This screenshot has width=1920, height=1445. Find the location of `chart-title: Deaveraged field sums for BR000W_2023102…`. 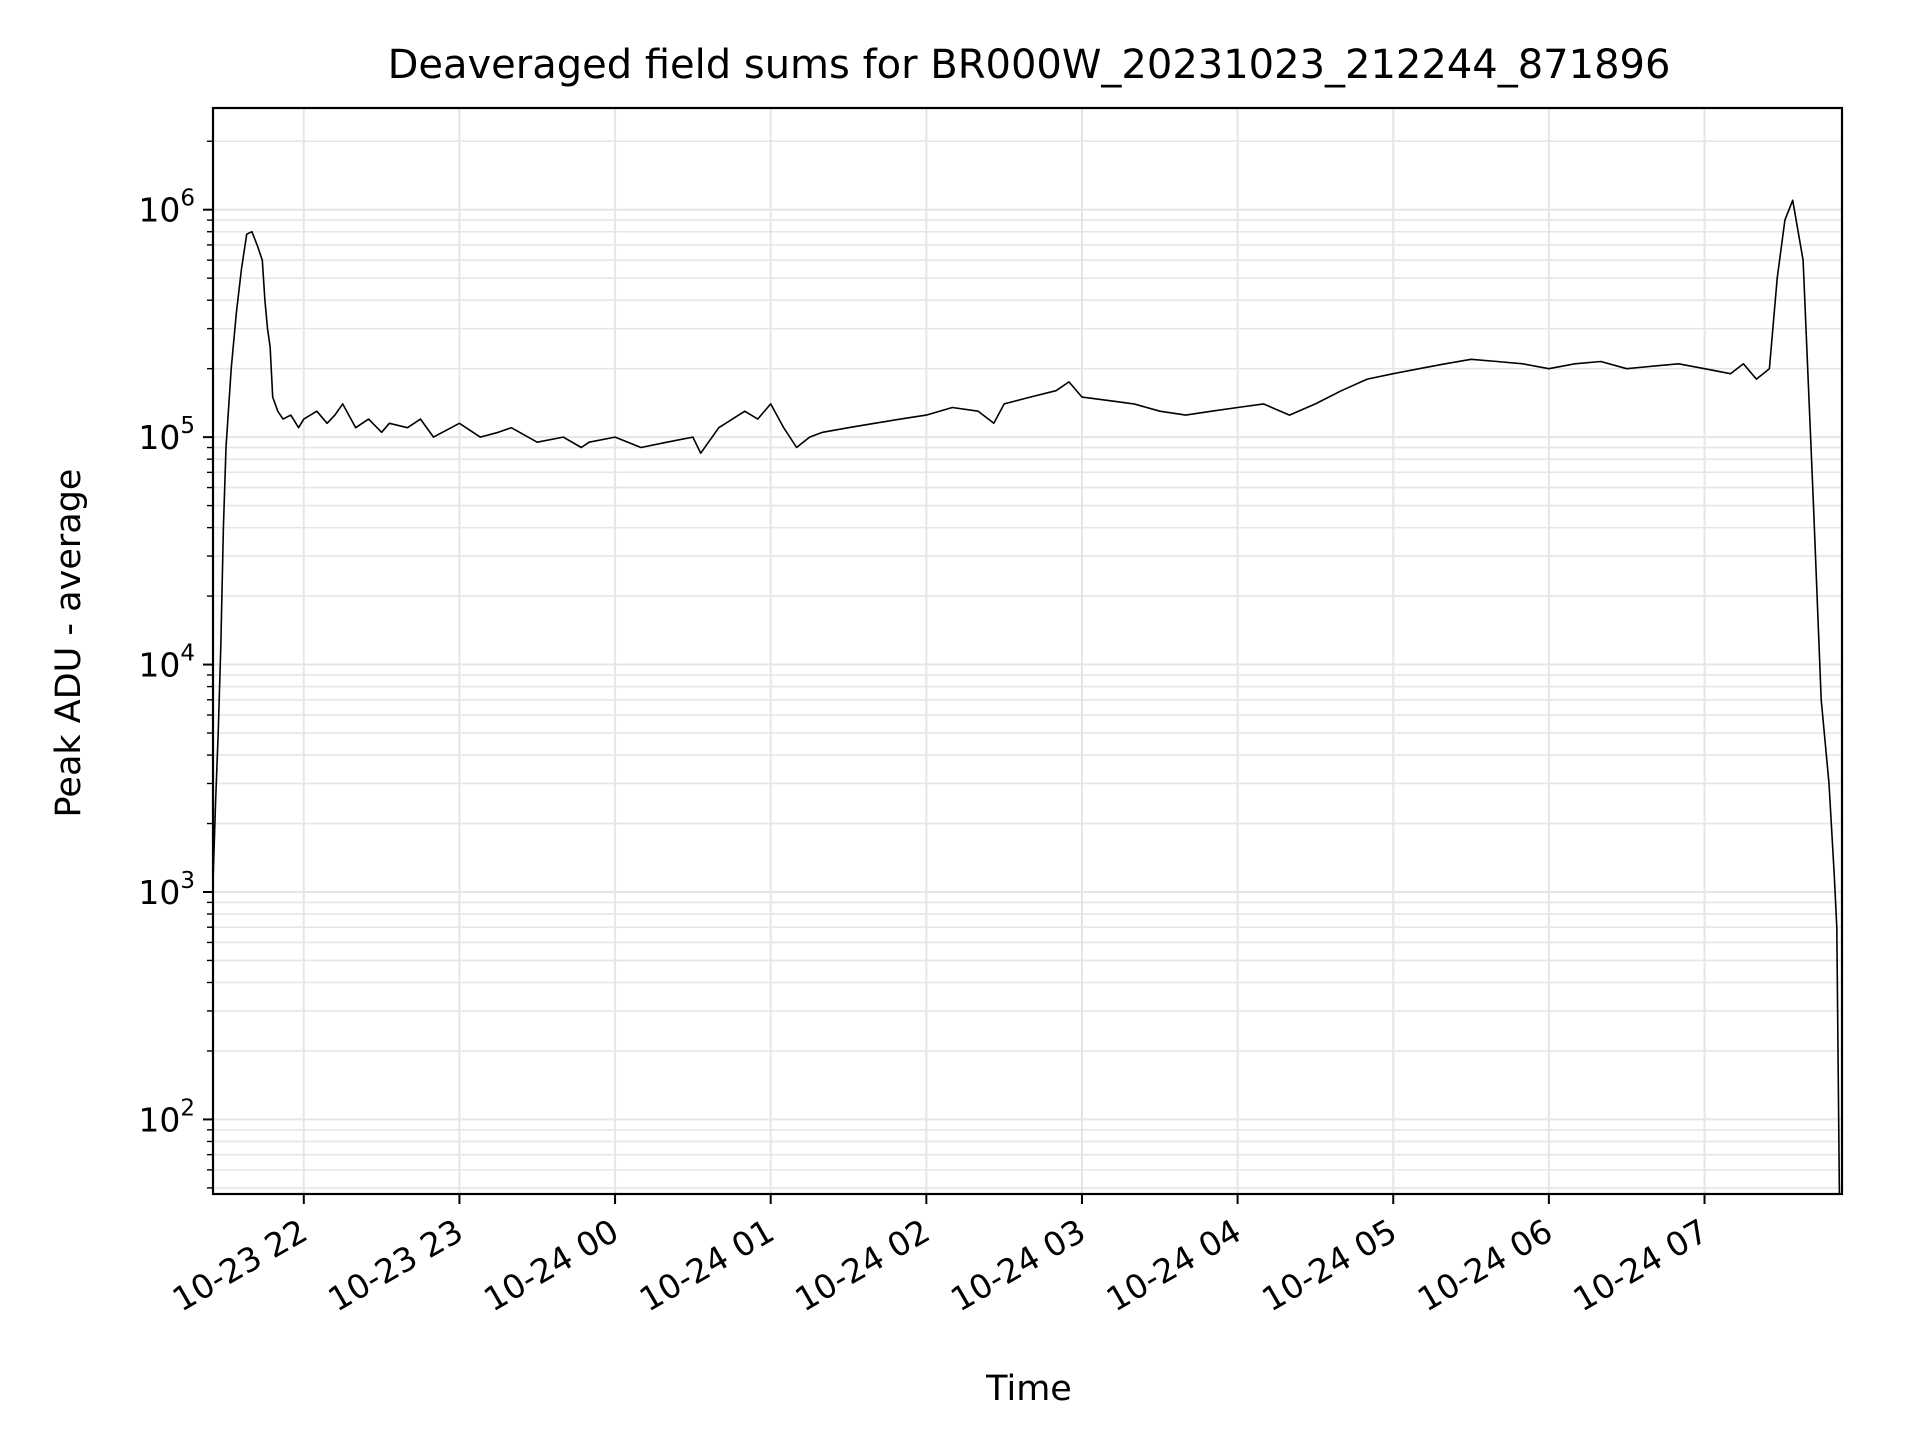

chart-title: Deaveraged field sums for BR000W_2023102… is located at coordinates (1029, 65).